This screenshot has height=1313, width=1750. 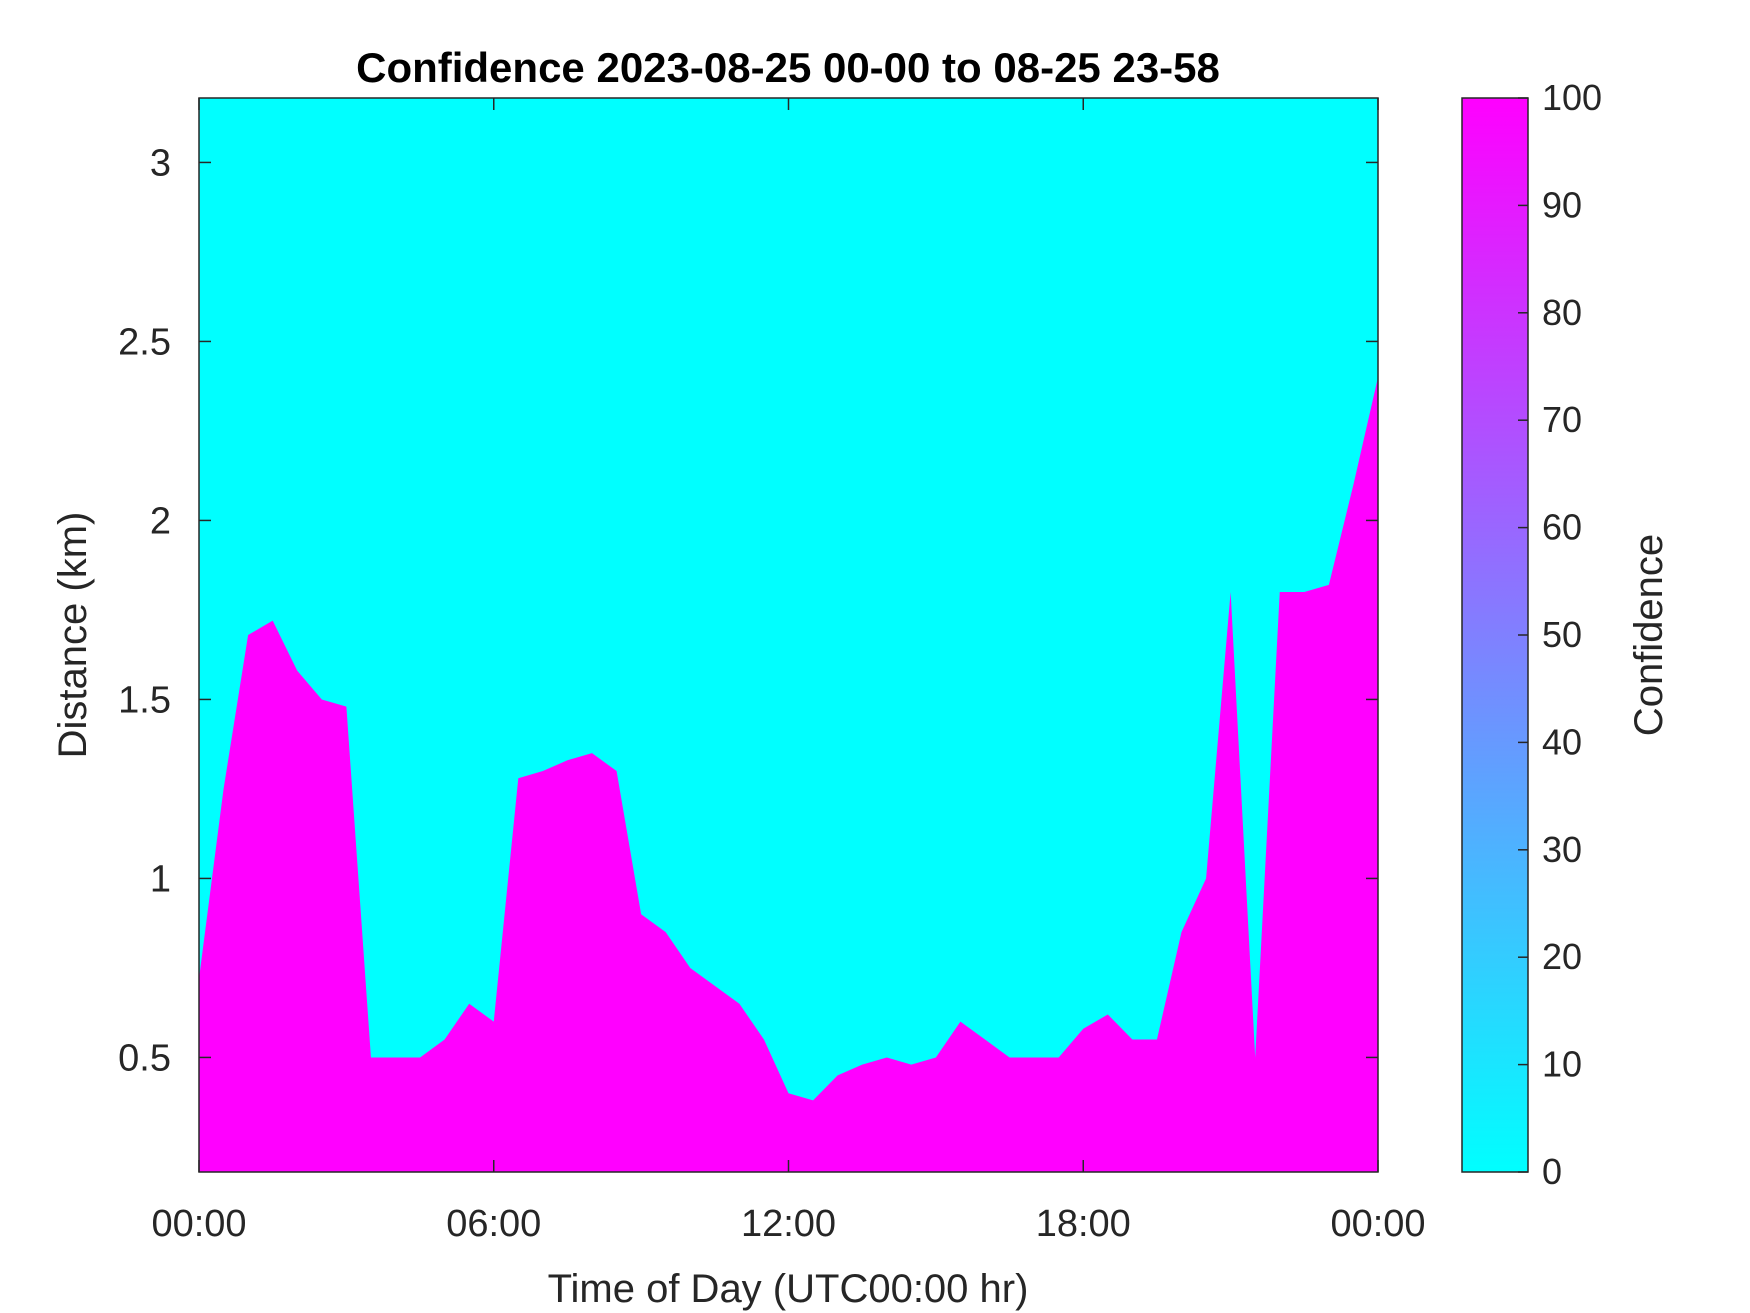 I want to click on colorbar-tick-label: 0, so click(x=1552, y=1171).